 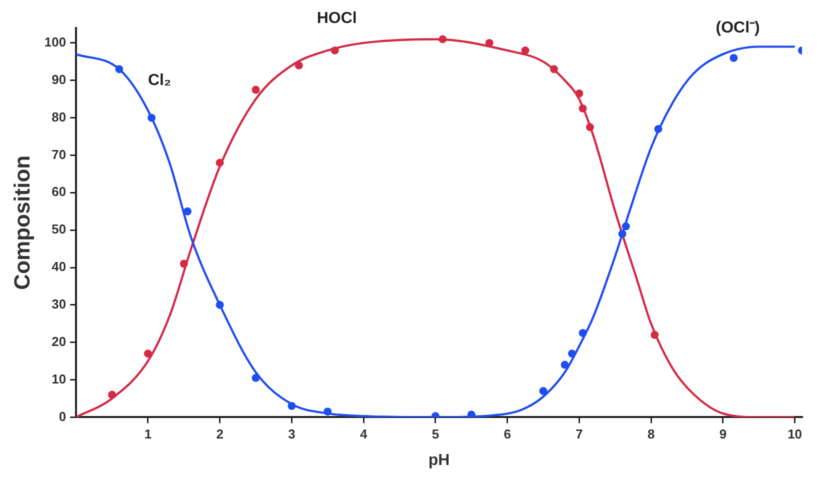 I want to click on x-tick-label: 6, so click(x=507, y=434).